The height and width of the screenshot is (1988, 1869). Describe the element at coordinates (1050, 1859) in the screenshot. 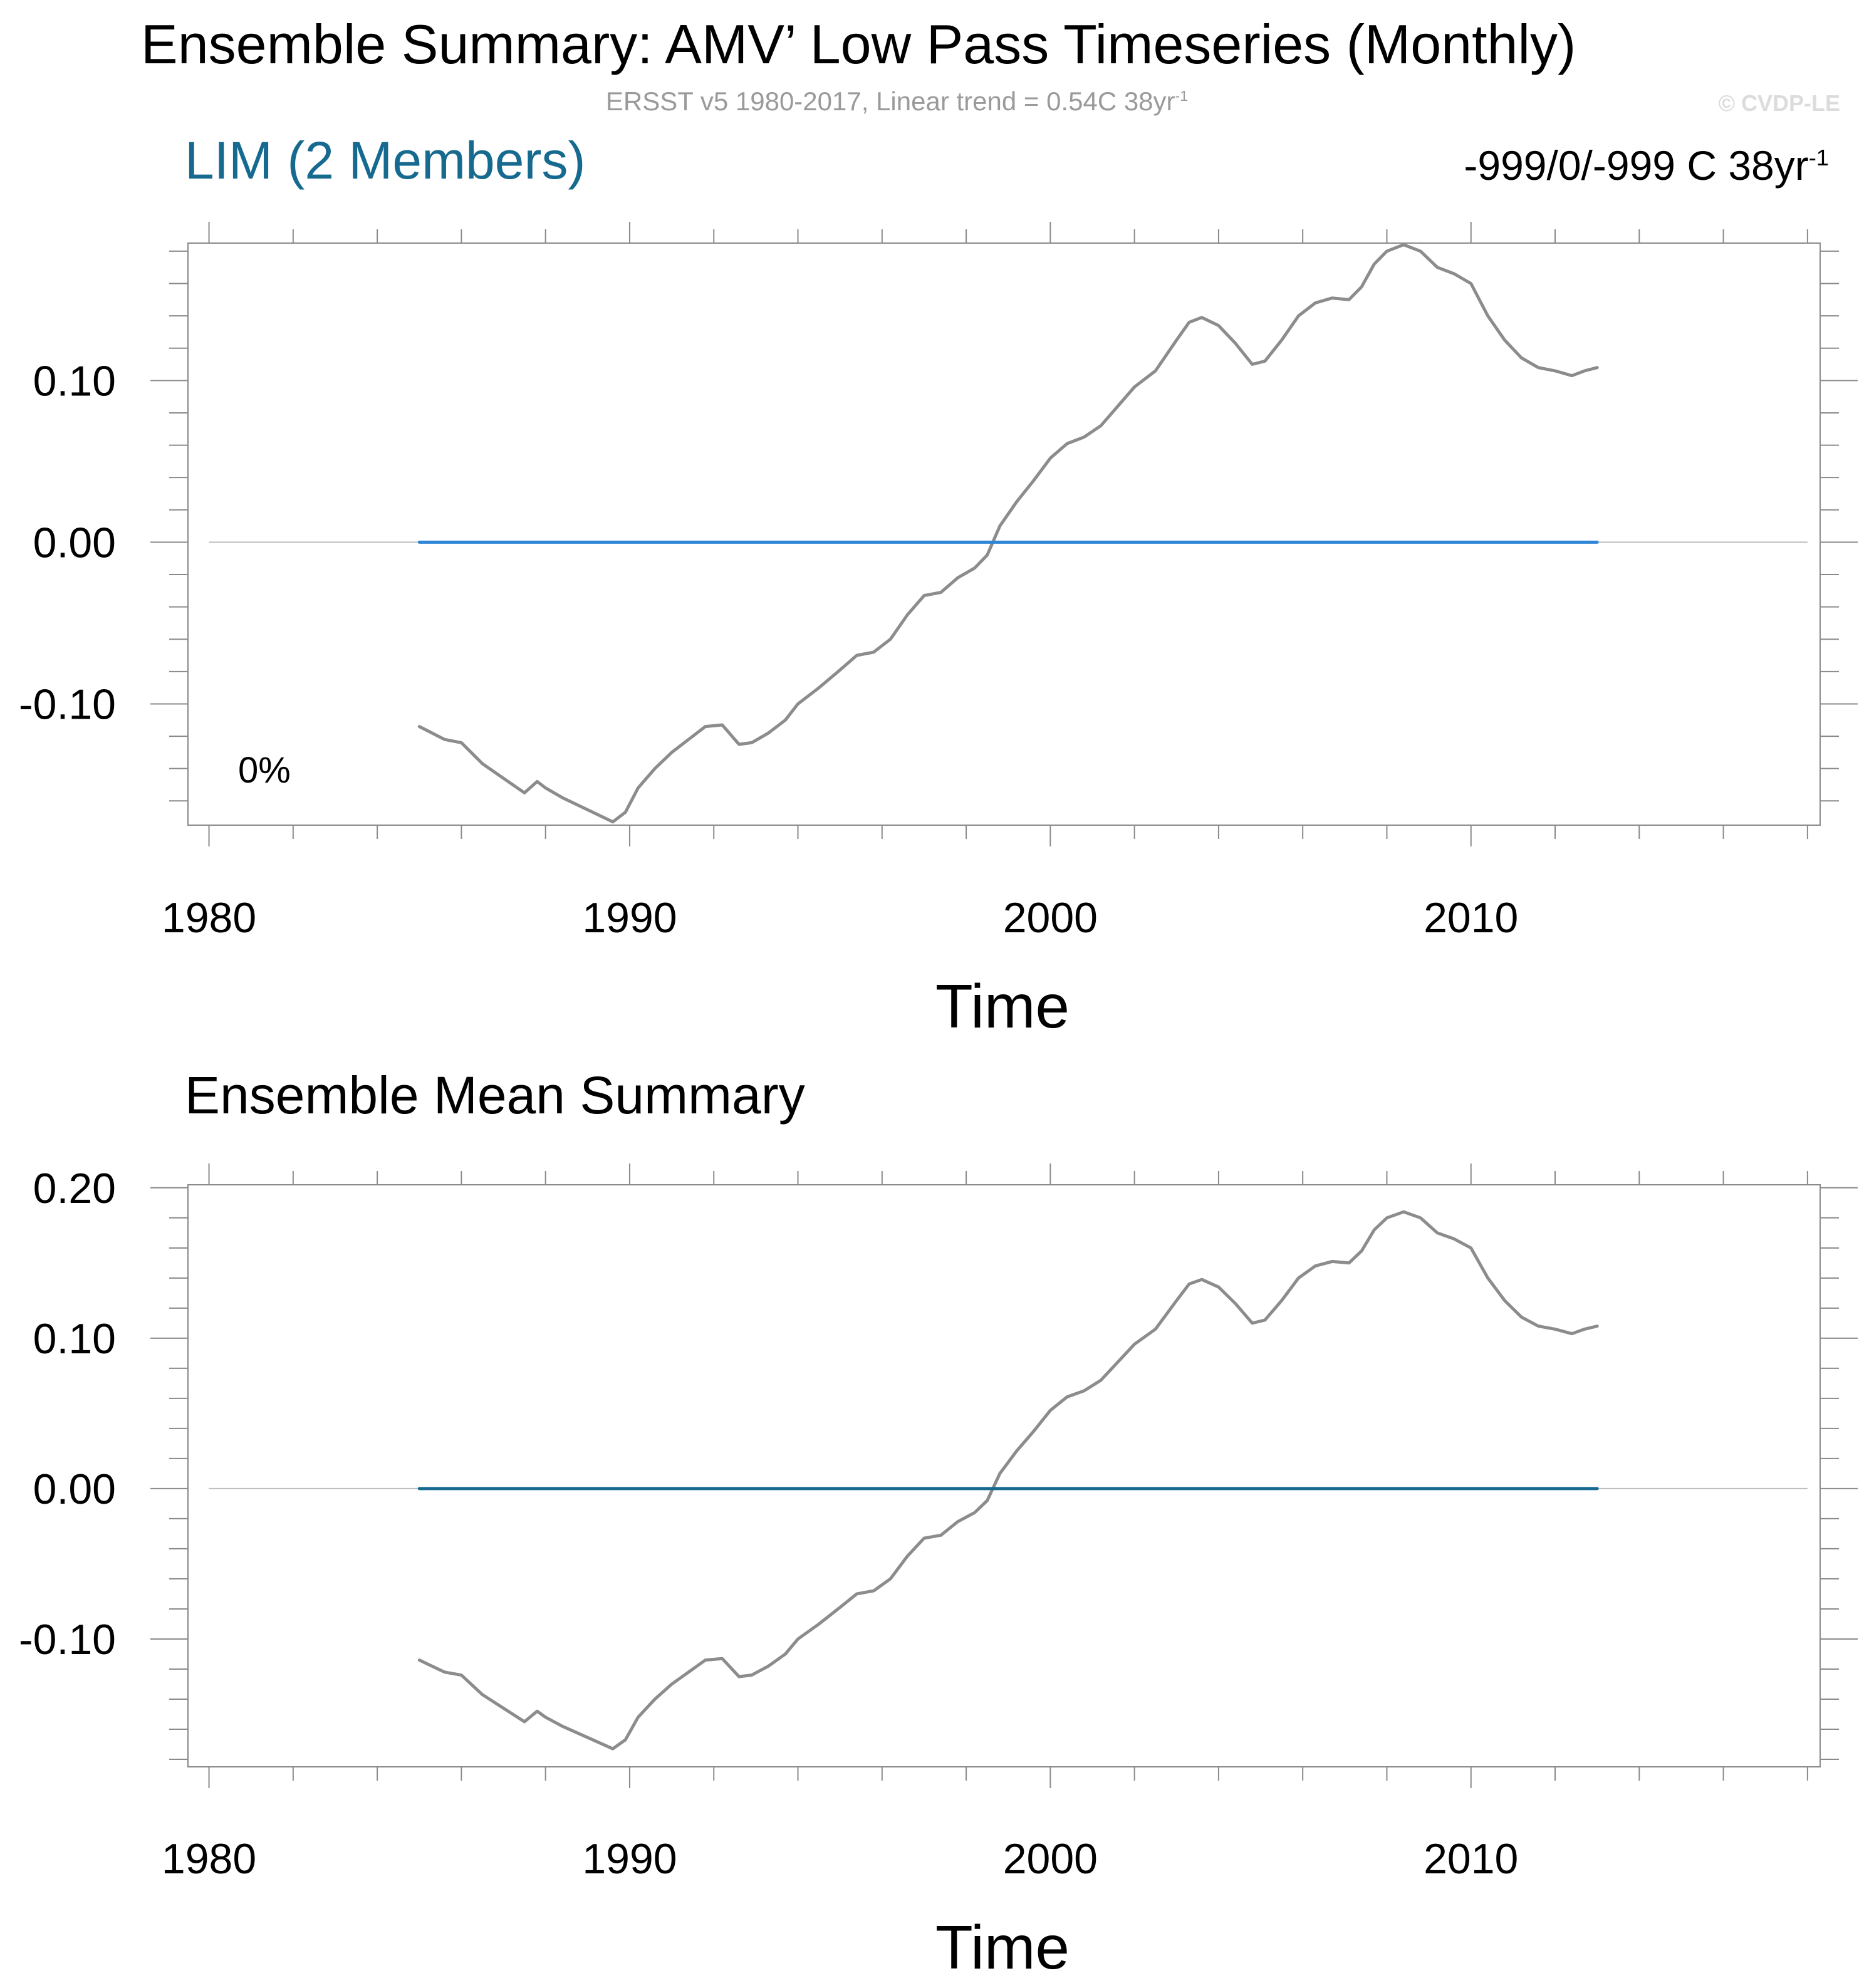

I see `panel2-xtick-label-2: 2000` at that location.